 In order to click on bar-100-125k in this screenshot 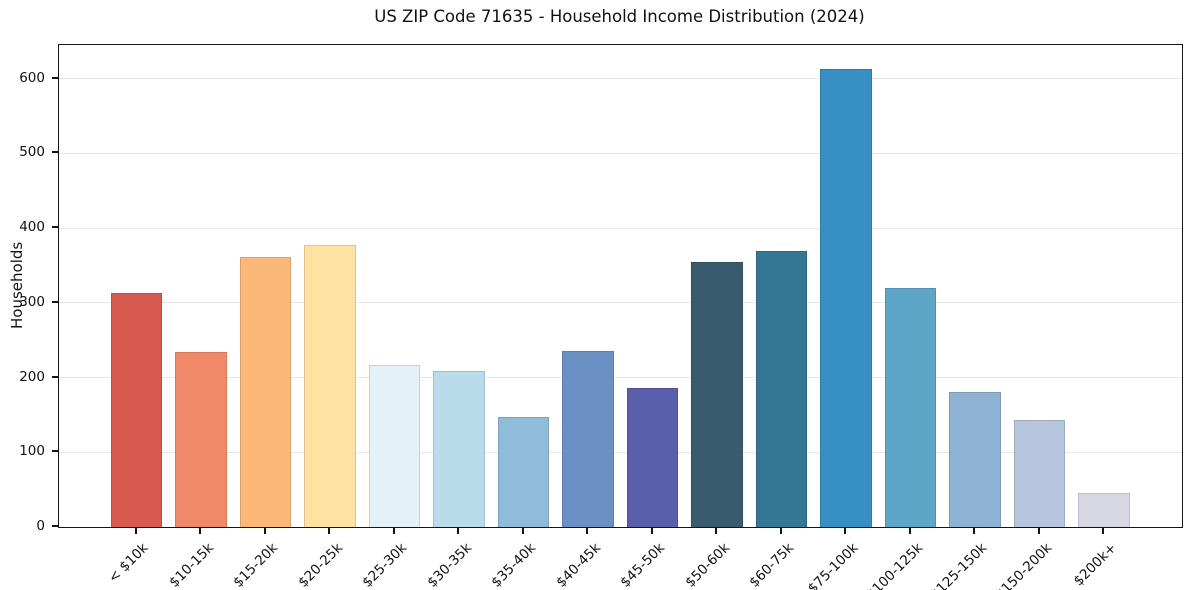, I will do `click(910, 407)`.